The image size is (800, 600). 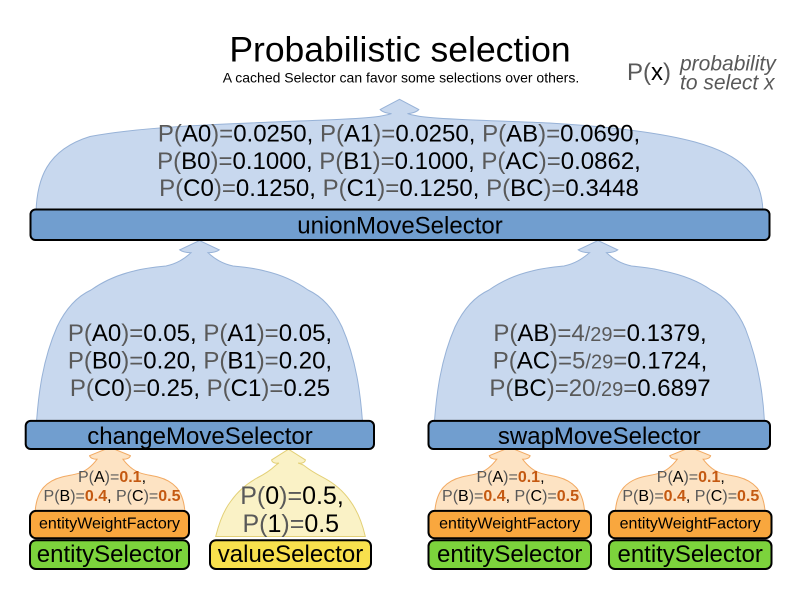 What do you see at coordinates (600, 360) in the screenshot?
I see `svg-text: P(AC)=5/29=0.1724,` at bounding box center [600, 360].